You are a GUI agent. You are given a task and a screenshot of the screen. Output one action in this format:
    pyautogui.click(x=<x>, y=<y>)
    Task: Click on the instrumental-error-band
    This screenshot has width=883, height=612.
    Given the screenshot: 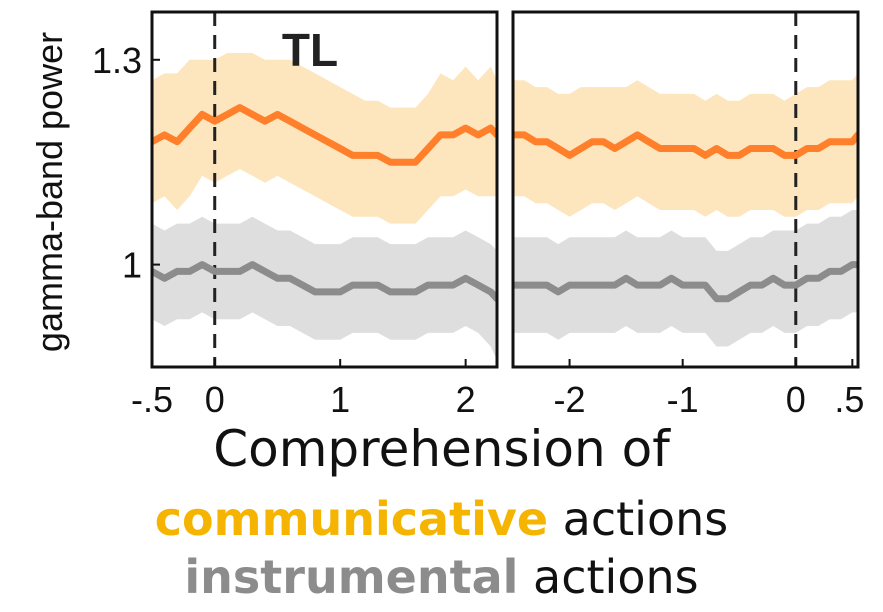 What is the action you would take?
    pyautogui.click(x=685, y=278)
    